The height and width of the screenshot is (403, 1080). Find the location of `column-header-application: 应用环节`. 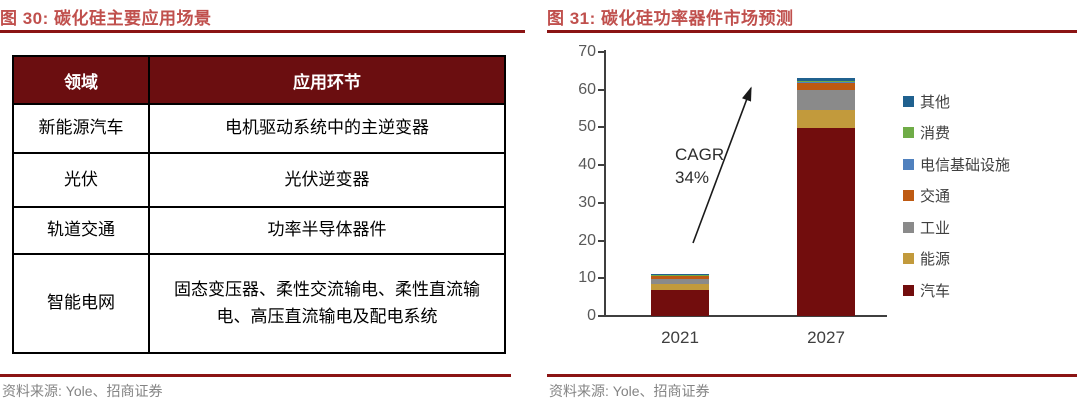

column-header-application: 应用环节 is located at coordinates (327, 80).